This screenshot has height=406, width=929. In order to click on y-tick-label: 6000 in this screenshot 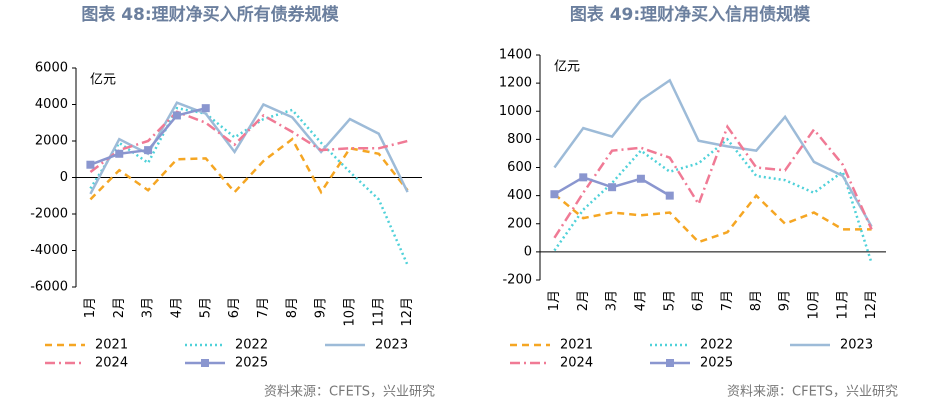, I will do `click(51, 68)`.